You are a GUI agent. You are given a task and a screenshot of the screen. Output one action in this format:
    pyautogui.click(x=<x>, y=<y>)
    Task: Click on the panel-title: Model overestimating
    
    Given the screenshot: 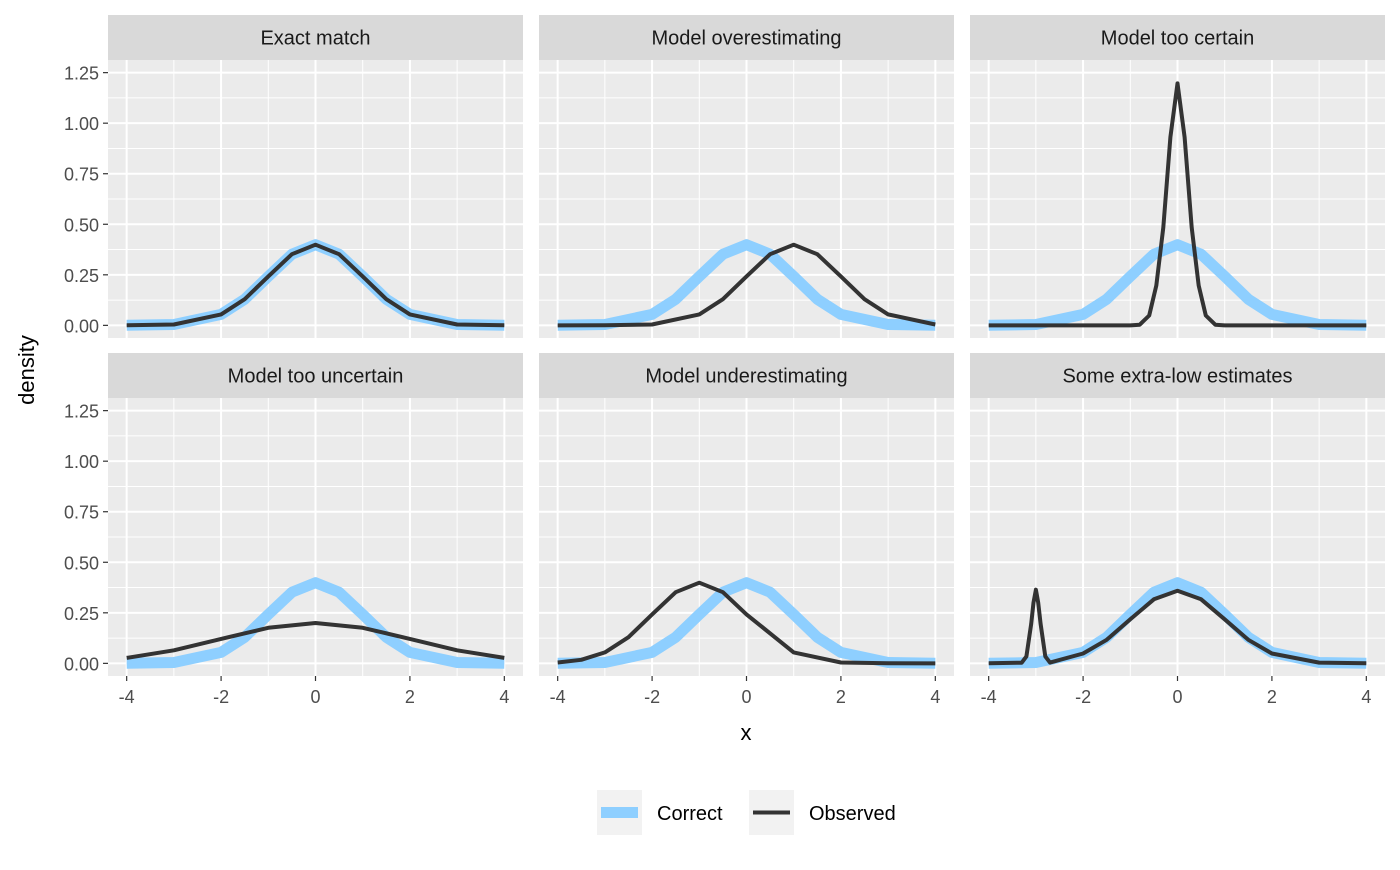 What is the action you would take?
    pyautogui.click(x=746, y=39)
    